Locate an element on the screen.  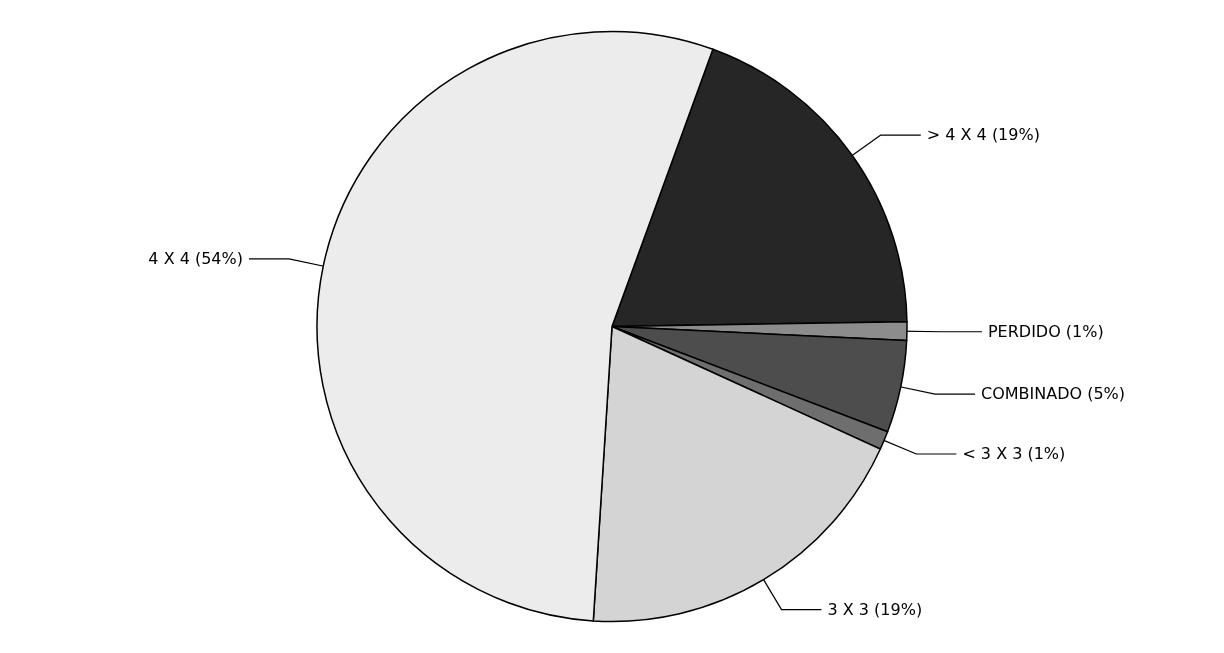
slice-label: > 4 X 4 (19%) is located at coordinates (983, 135).